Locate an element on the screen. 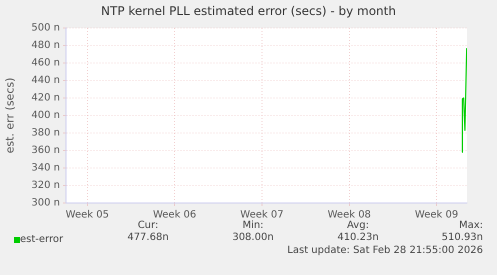  y-tick-label: 480 n is located at coordinates (45, 46).